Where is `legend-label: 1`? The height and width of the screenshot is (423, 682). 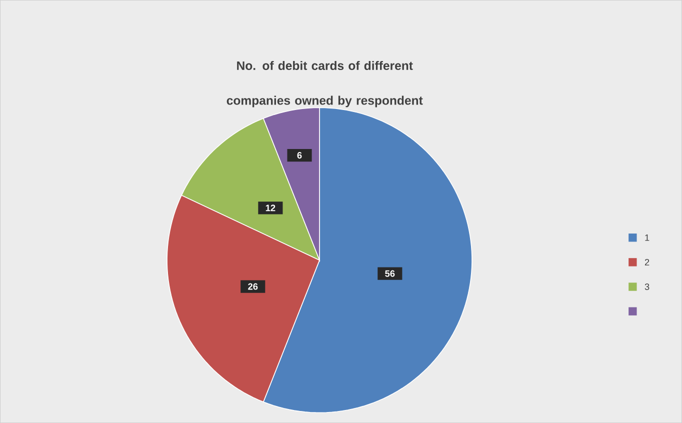
legend-label: 1 is located at coordinates (647, 237).